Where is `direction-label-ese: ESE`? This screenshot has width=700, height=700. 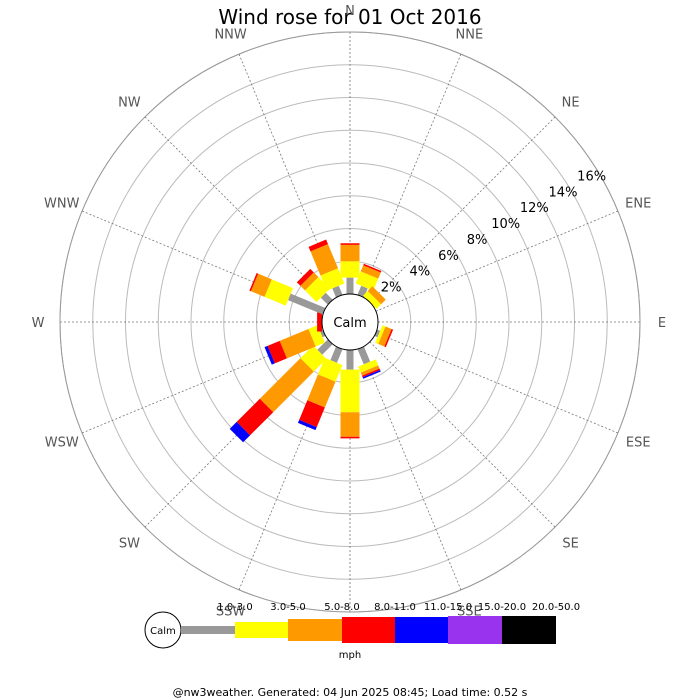
direction-label-ese: ESE is located at coordinates (638, 442).